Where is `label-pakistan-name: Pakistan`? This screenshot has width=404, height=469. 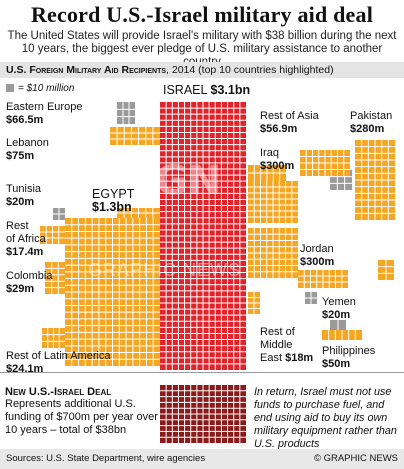 label-pakistan-name: Pakistan is located at coordinates (371, 116).